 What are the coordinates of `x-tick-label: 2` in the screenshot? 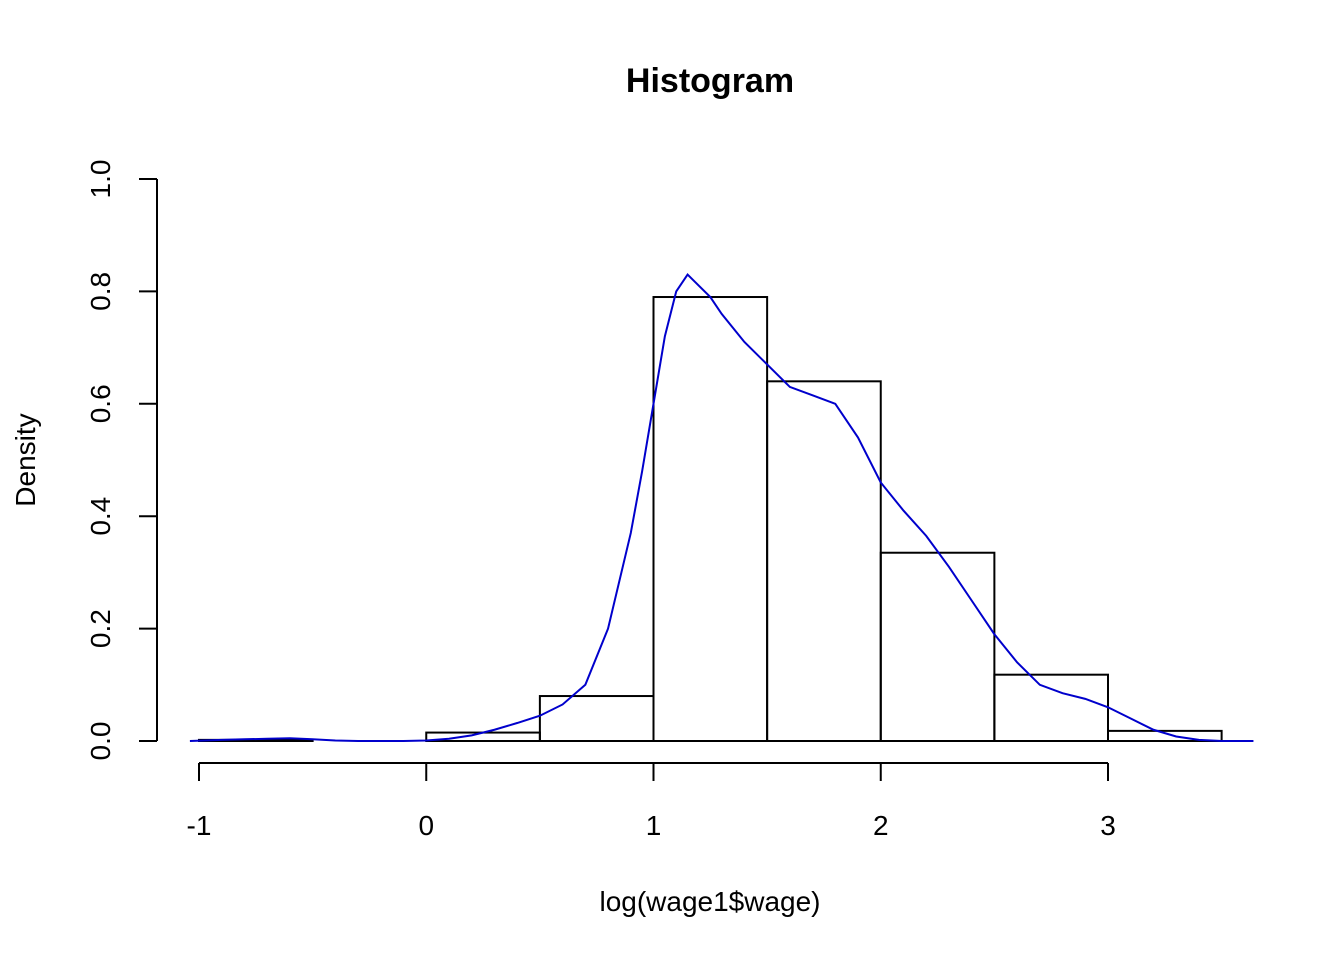 It's located at (881, 825).